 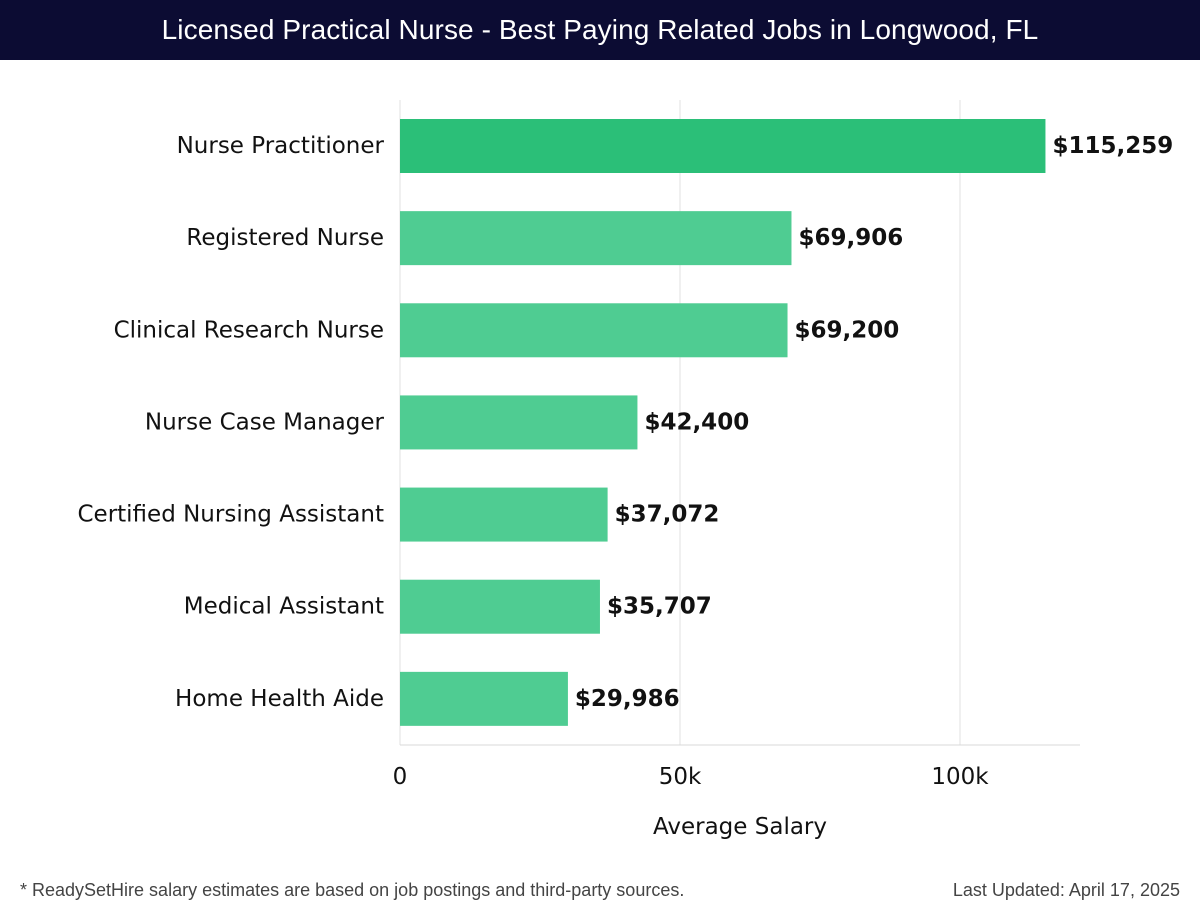 I want to click on value-label-2: $69,906, so click(x=850, y=238).